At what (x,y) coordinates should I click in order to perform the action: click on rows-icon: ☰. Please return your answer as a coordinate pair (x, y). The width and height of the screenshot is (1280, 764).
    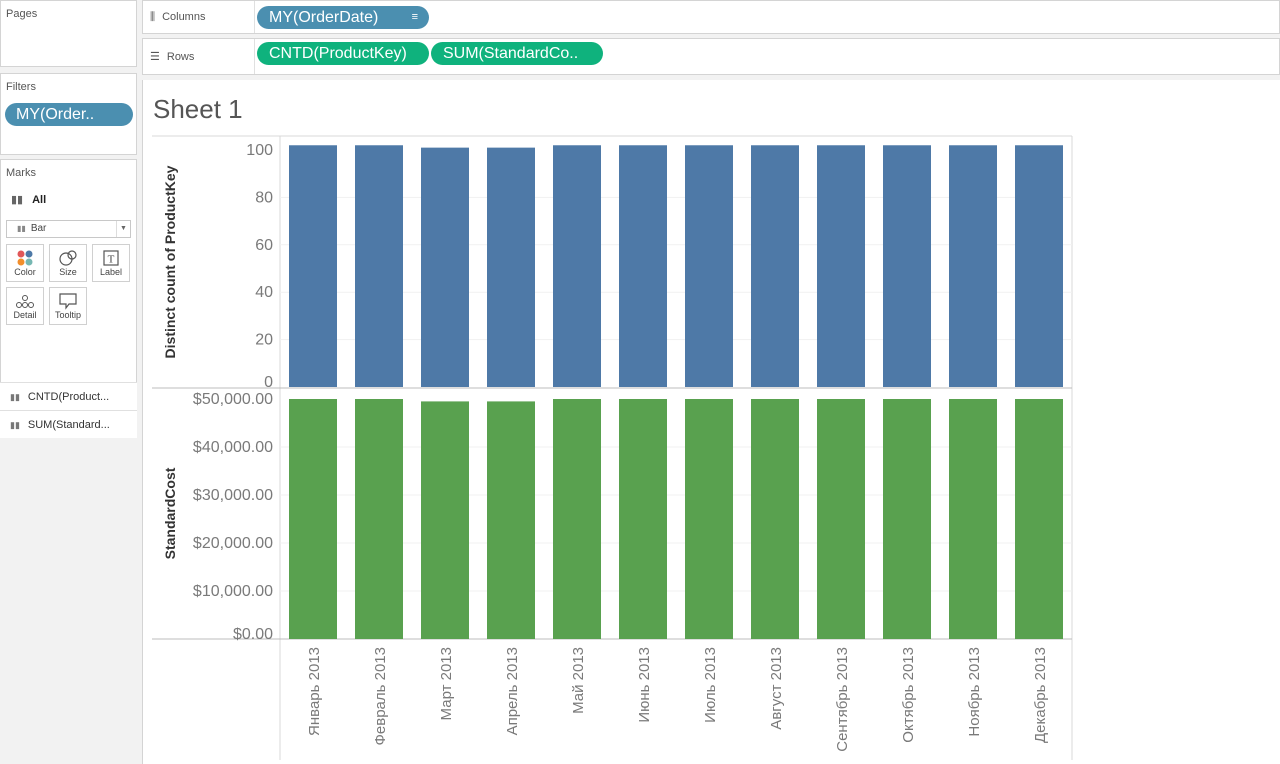
    Looking at the image, I should click on (155, 57).